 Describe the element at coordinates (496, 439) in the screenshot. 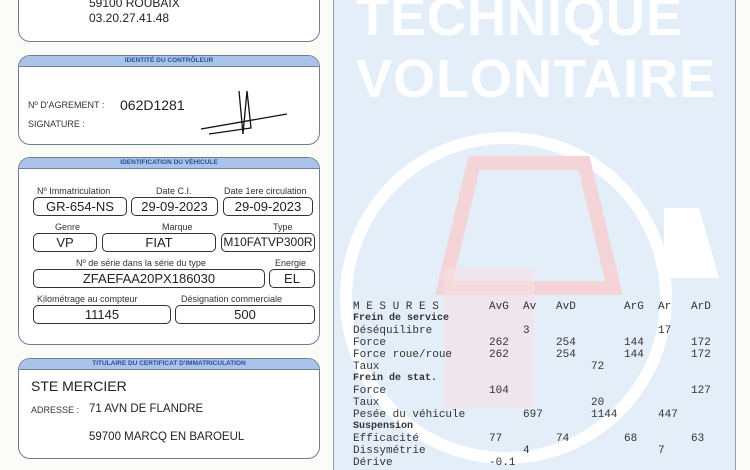

I see `cell-value: 77` at that location.